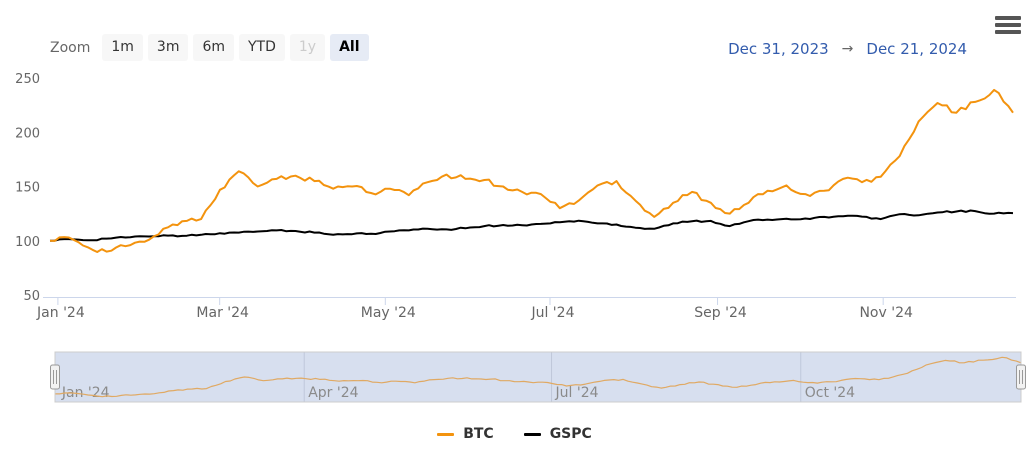 Image resolution: width=1029 pixels, height=469 pixels. Describe the element at coordinates (85, 393) in the screenshot. I see `navigator-month-label: Jan '24` at that location.